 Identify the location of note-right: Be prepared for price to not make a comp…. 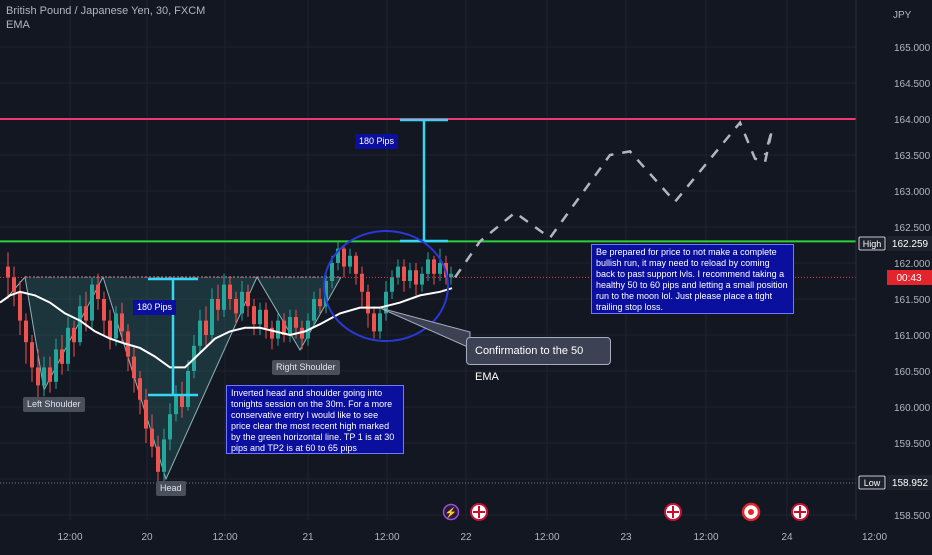
(692, 279).